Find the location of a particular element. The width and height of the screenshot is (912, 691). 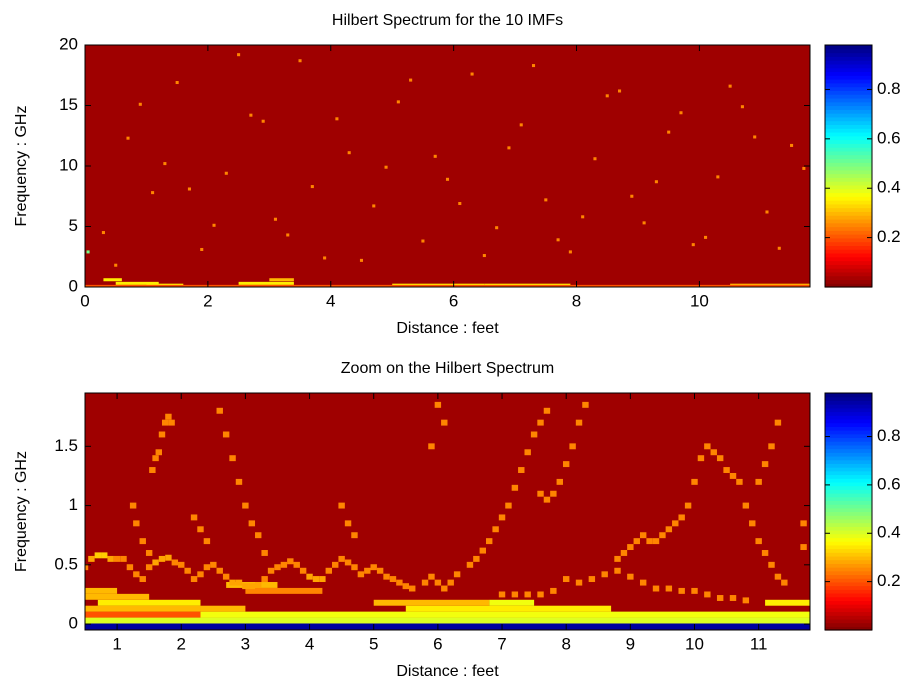

x-axis-label: Distance : feet is located at coordinates (447, 671).